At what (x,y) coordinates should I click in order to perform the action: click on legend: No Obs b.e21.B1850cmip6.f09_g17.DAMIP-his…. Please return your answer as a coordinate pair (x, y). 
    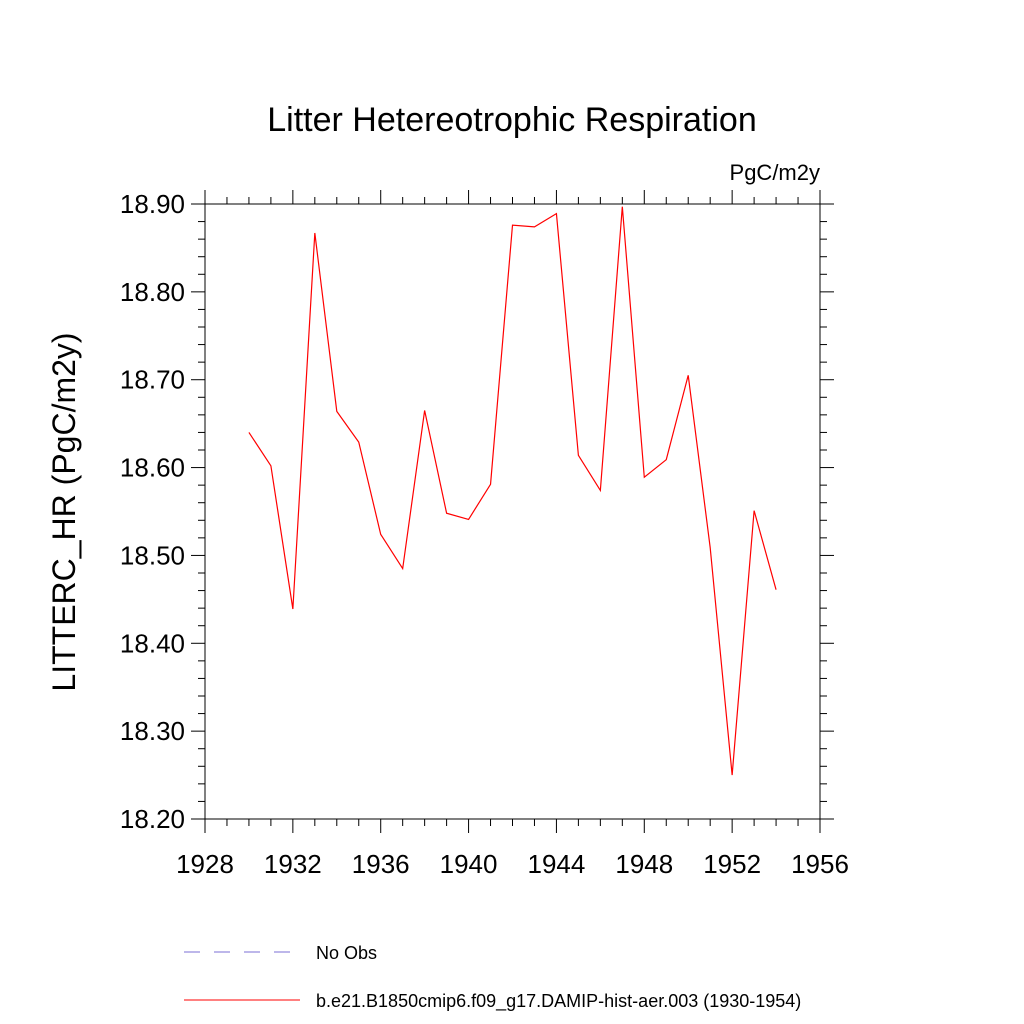
    Looking at the image, I should click on (492, 977).